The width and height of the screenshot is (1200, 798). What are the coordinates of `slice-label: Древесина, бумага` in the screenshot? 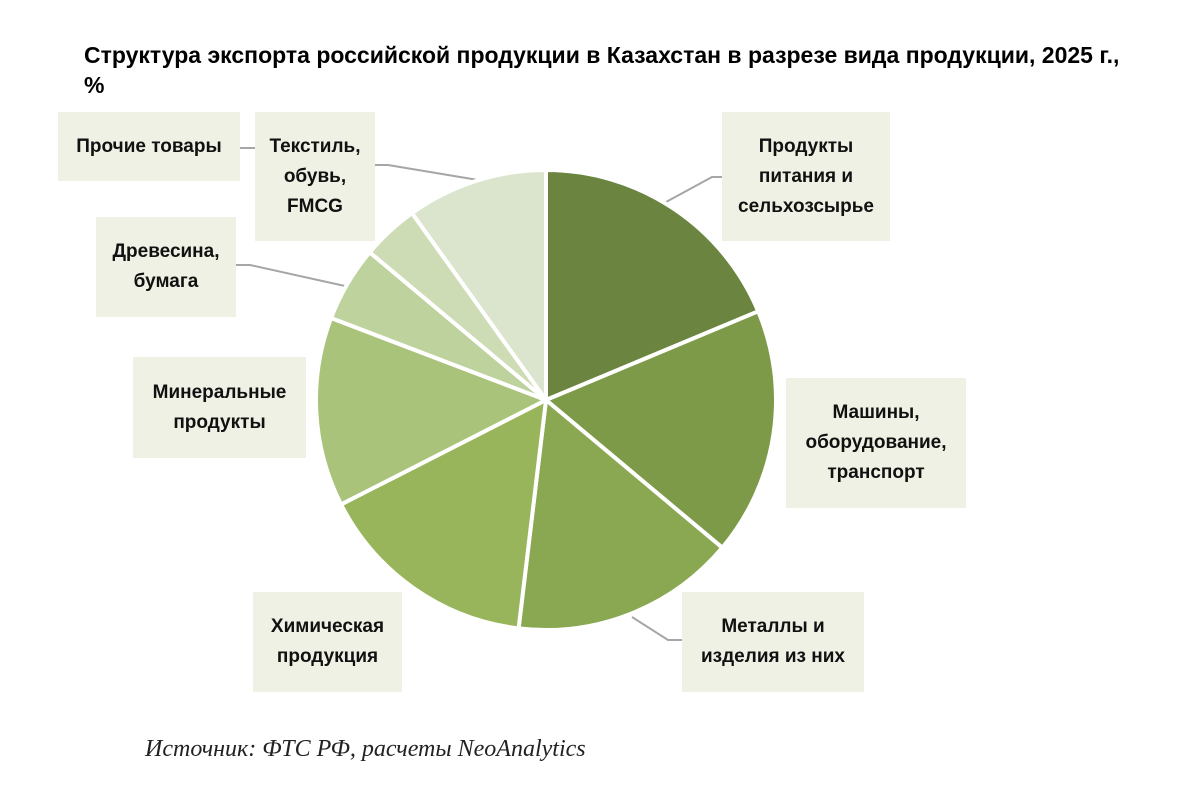 It's located at (166, 267).